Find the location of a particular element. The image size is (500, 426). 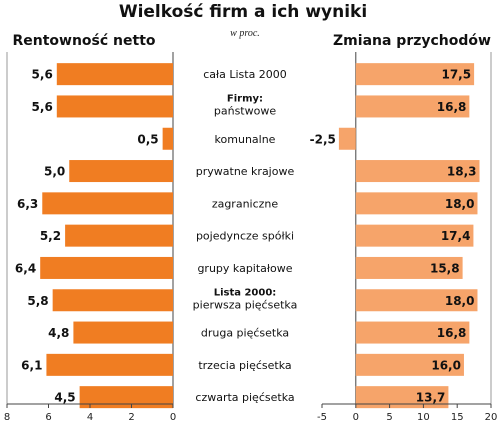

left-panel-title: Rentowność netto is located at coordinates (83, 41).